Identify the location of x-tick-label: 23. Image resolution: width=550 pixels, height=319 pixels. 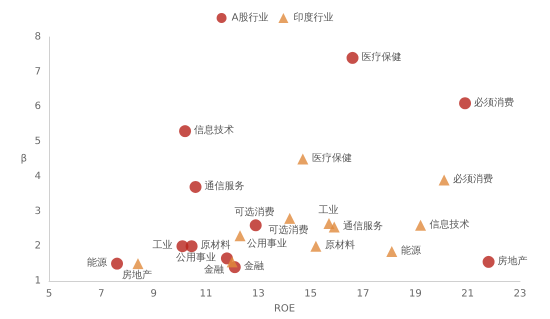
(520, 294).